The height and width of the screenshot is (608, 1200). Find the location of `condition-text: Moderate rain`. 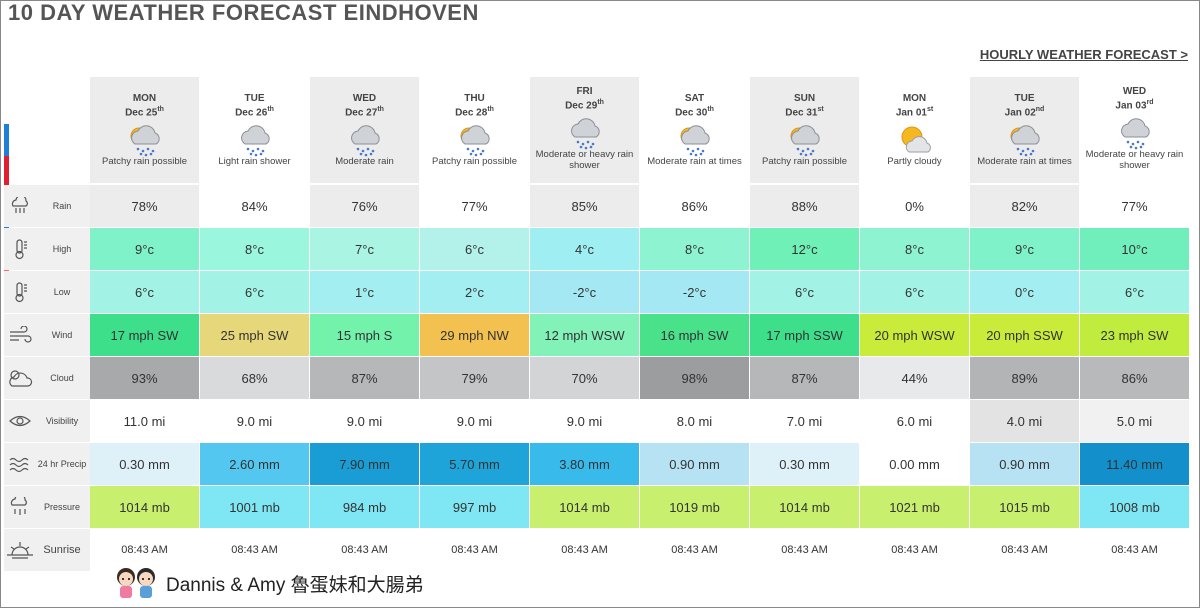

condition-text: Moderate rain is located at coordinates (364, 162).